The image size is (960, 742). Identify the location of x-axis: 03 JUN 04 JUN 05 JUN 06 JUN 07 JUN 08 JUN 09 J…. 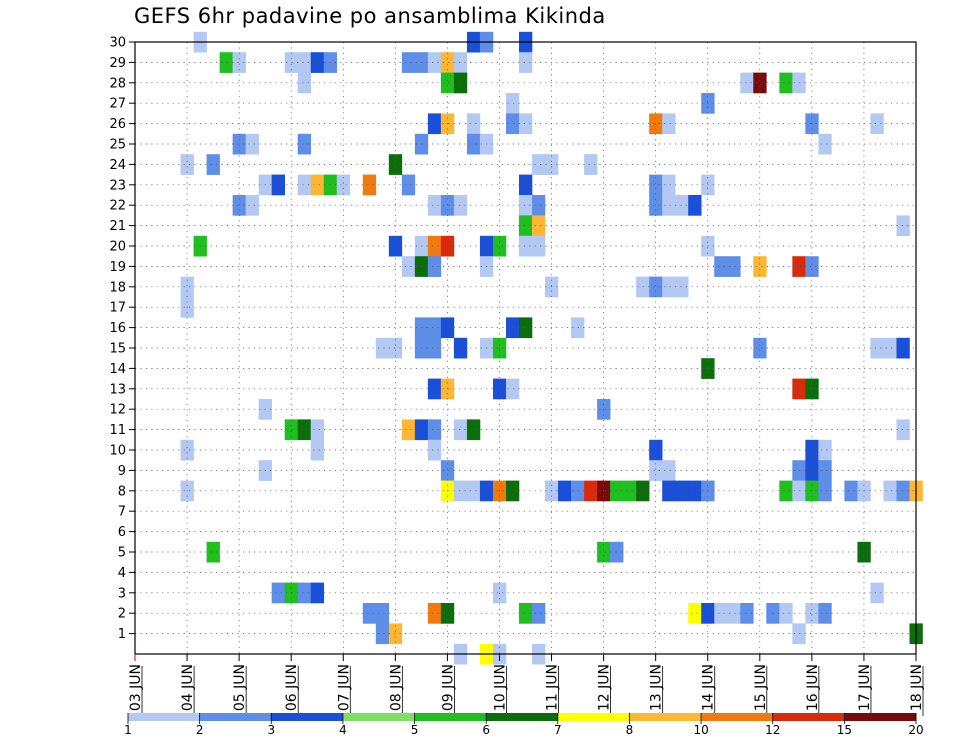
(526, 685).